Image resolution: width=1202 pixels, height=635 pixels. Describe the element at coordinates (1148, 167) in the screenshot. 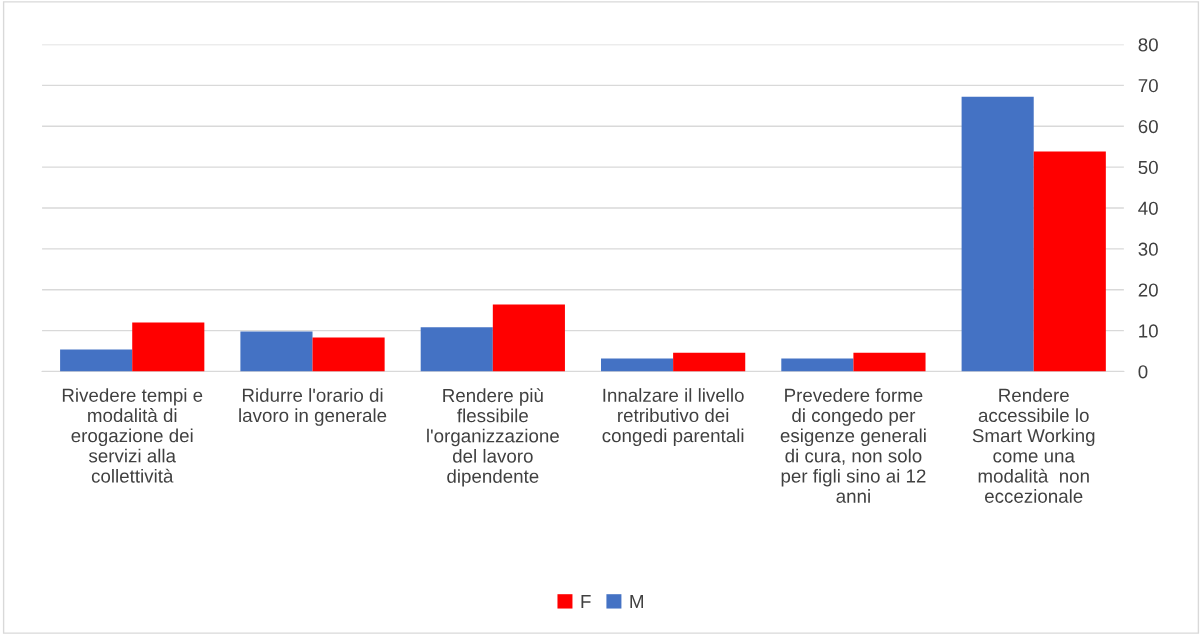

I see `y-tick-label: 50` at that location.